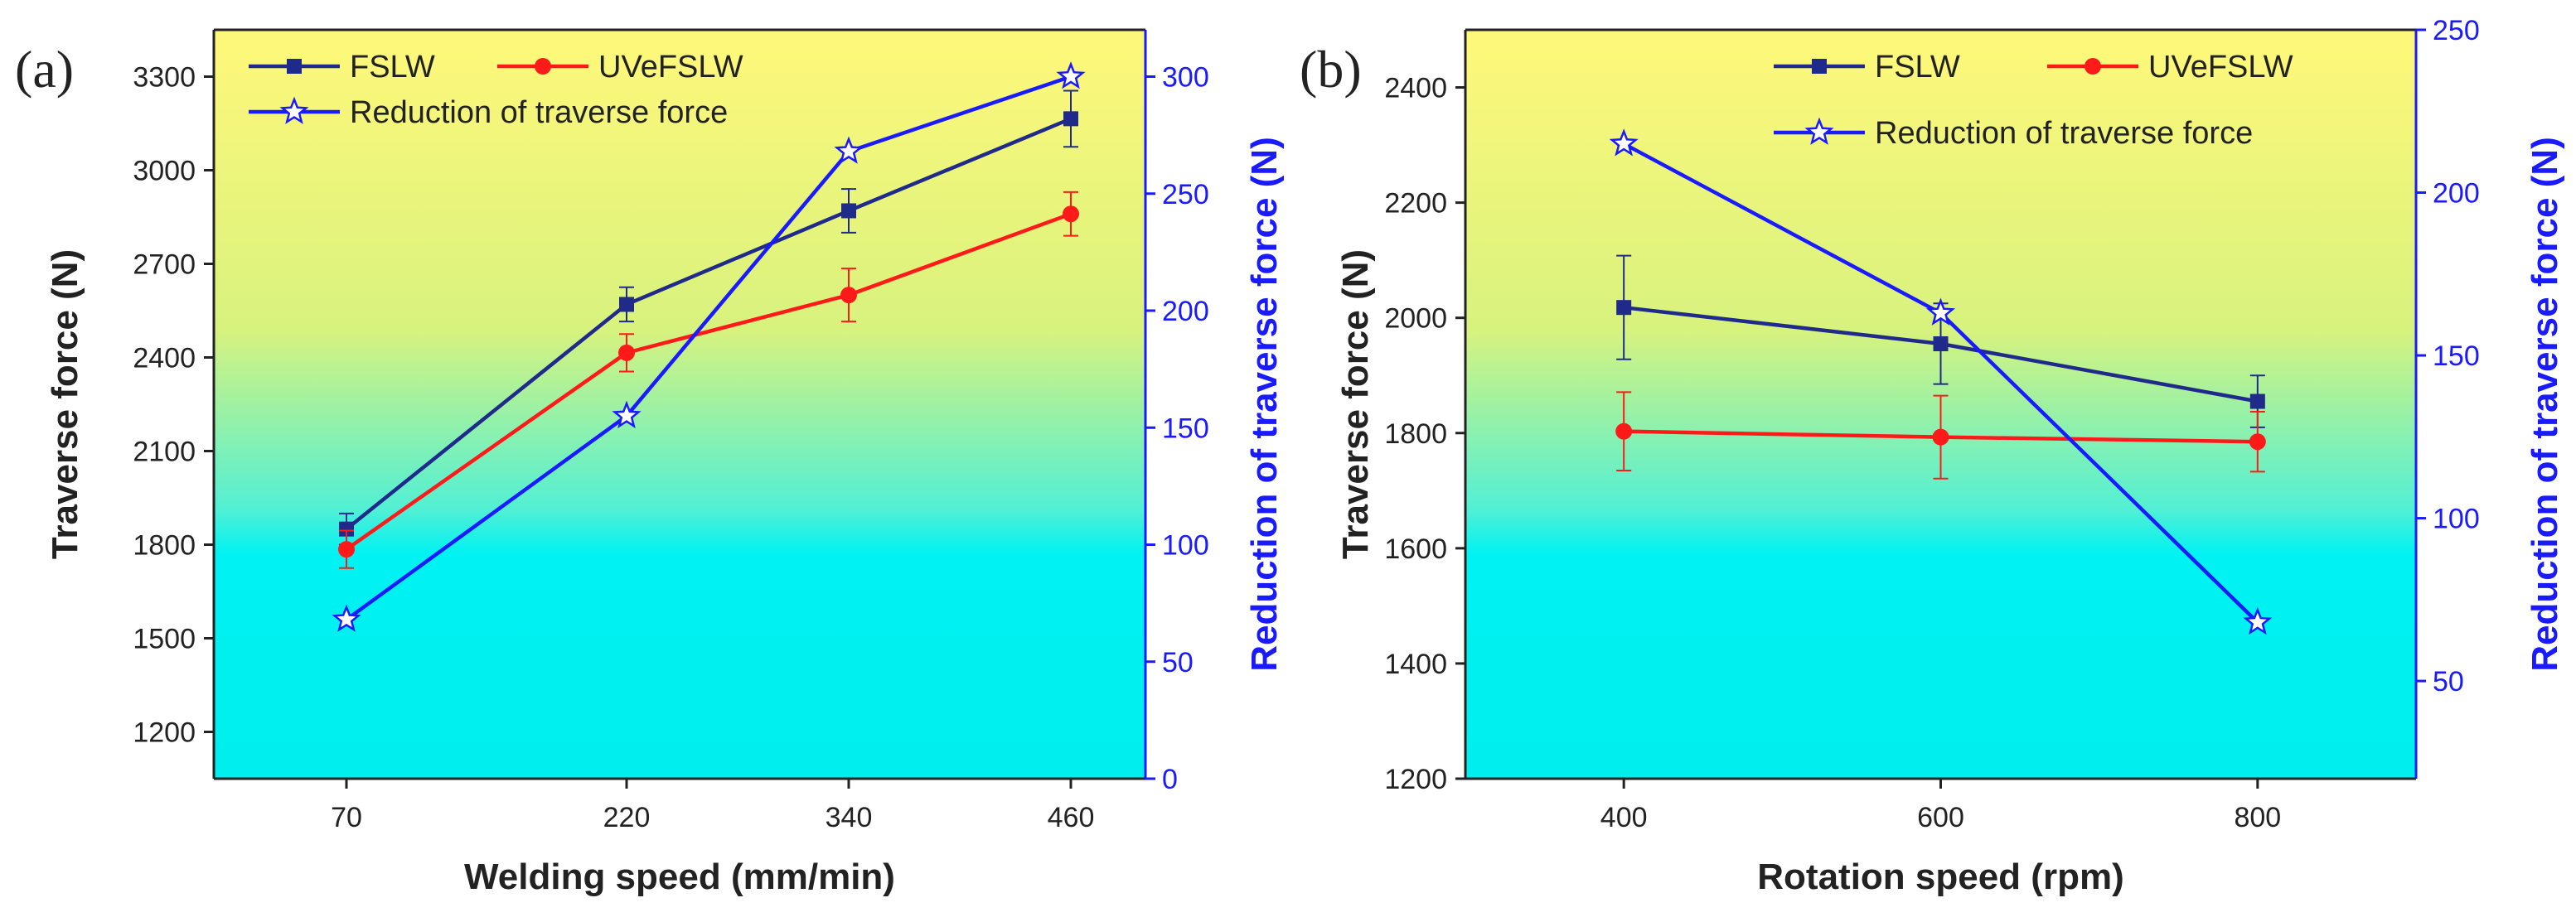  What do you see at coordinates (627, 818) in the screenshot?
I see `x-tick-label: 220` at bounding box center [627, 818].